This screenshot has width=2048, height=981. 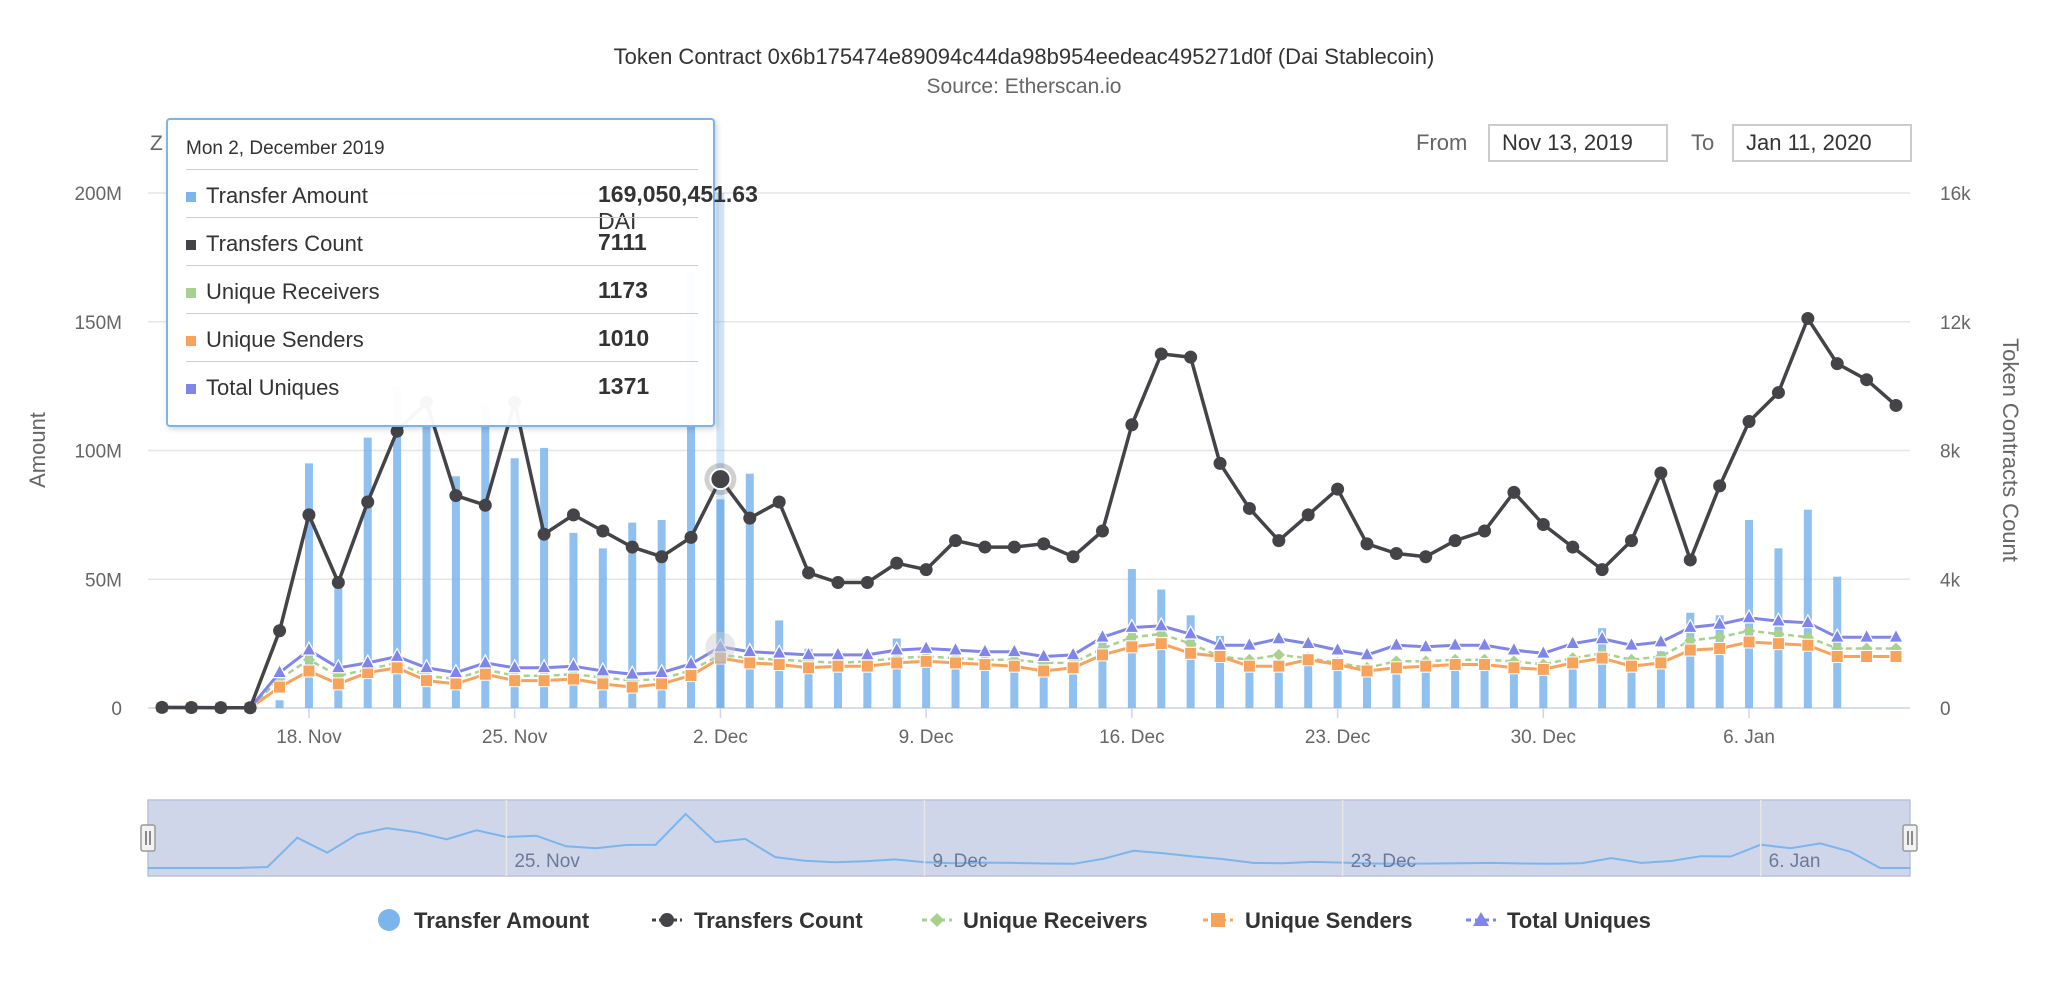 What do you see at coordinates (1558, 920) in the screenshot?
I see `legend-item-total-uniques: Total Uniques` at bounding box center [1558, 920].